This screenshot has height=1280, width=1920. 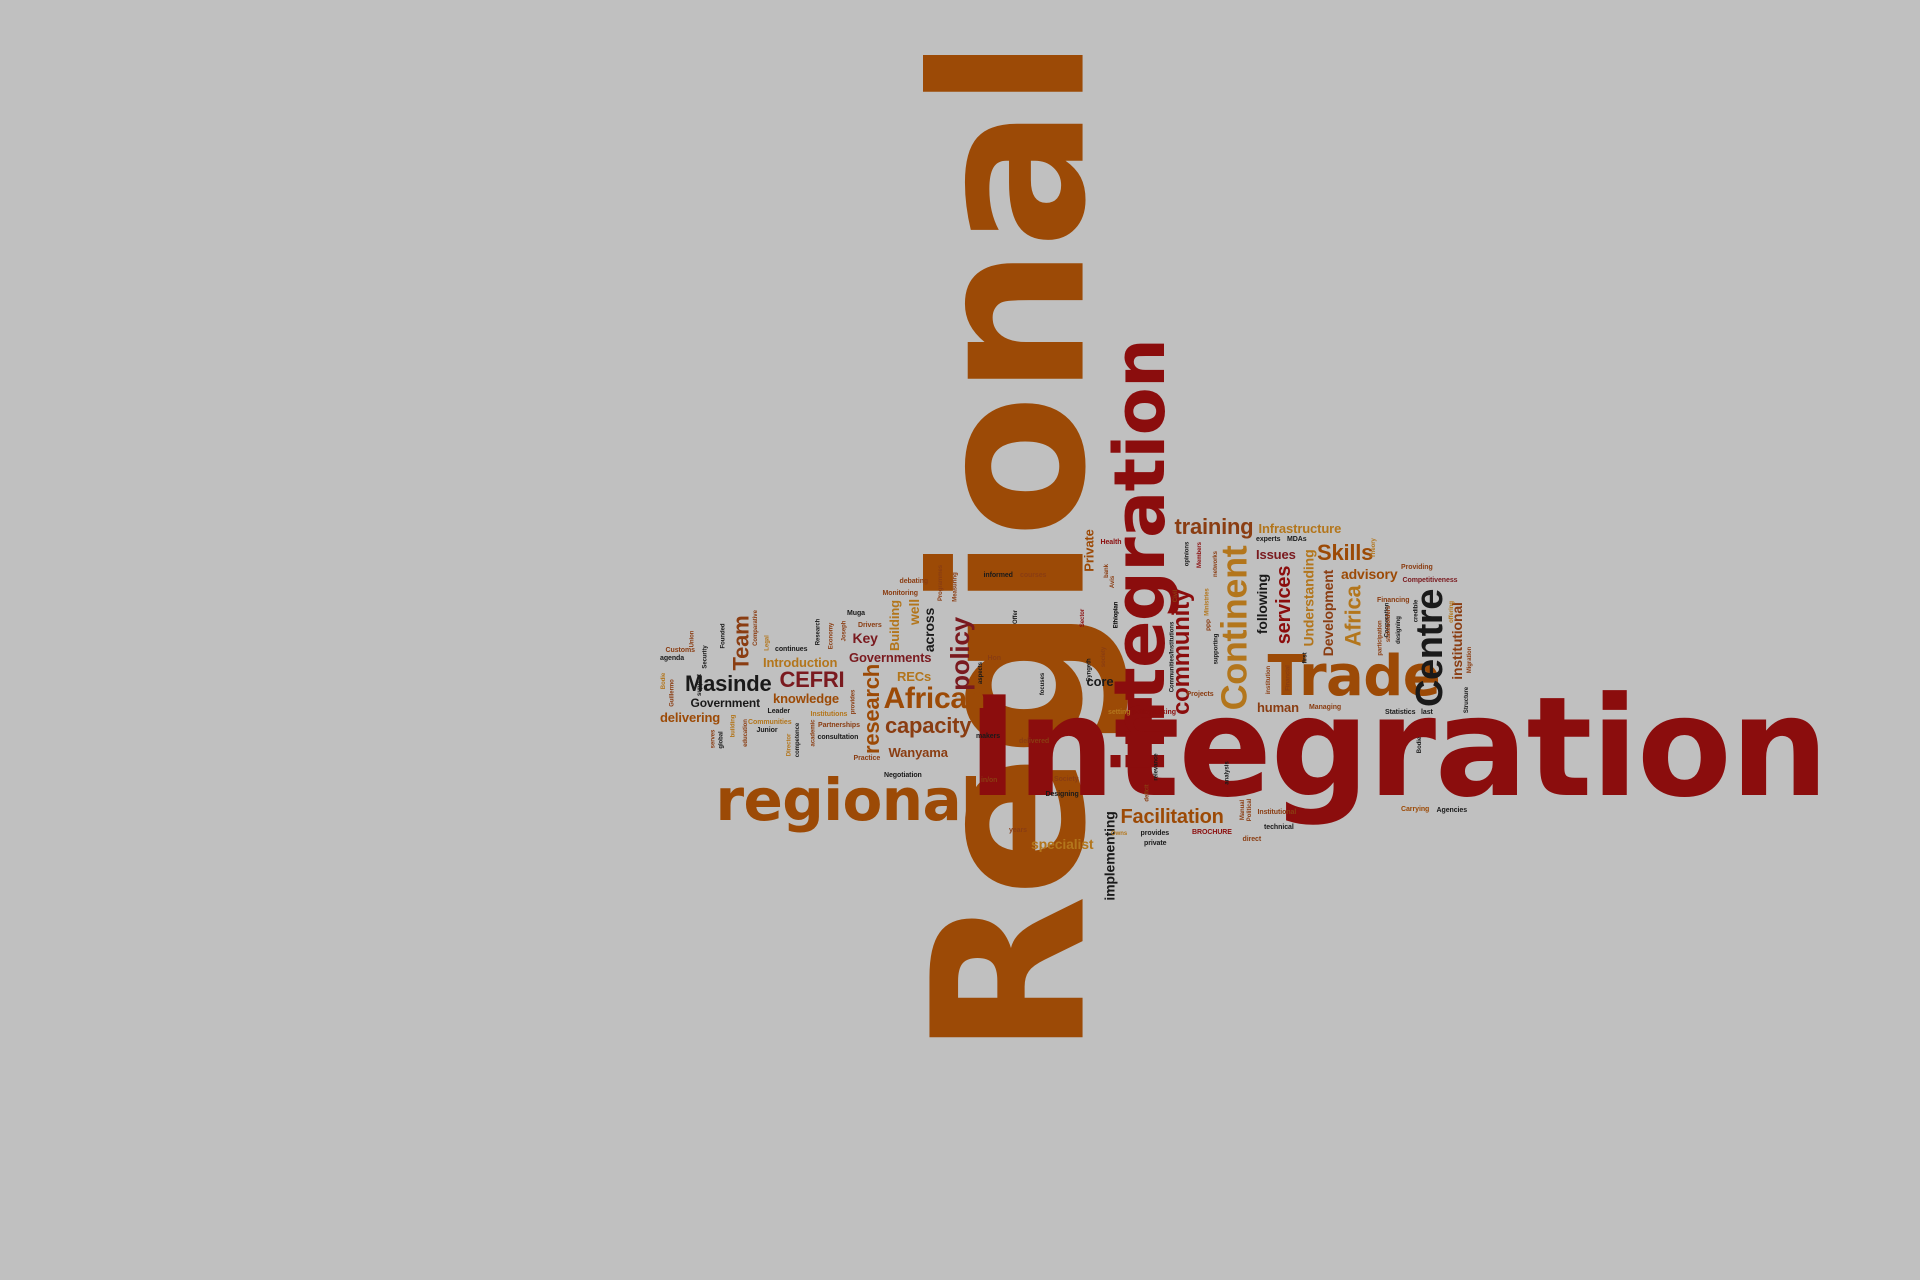 I want to click on cloud-word: experts, so click(x=1268, y=539).